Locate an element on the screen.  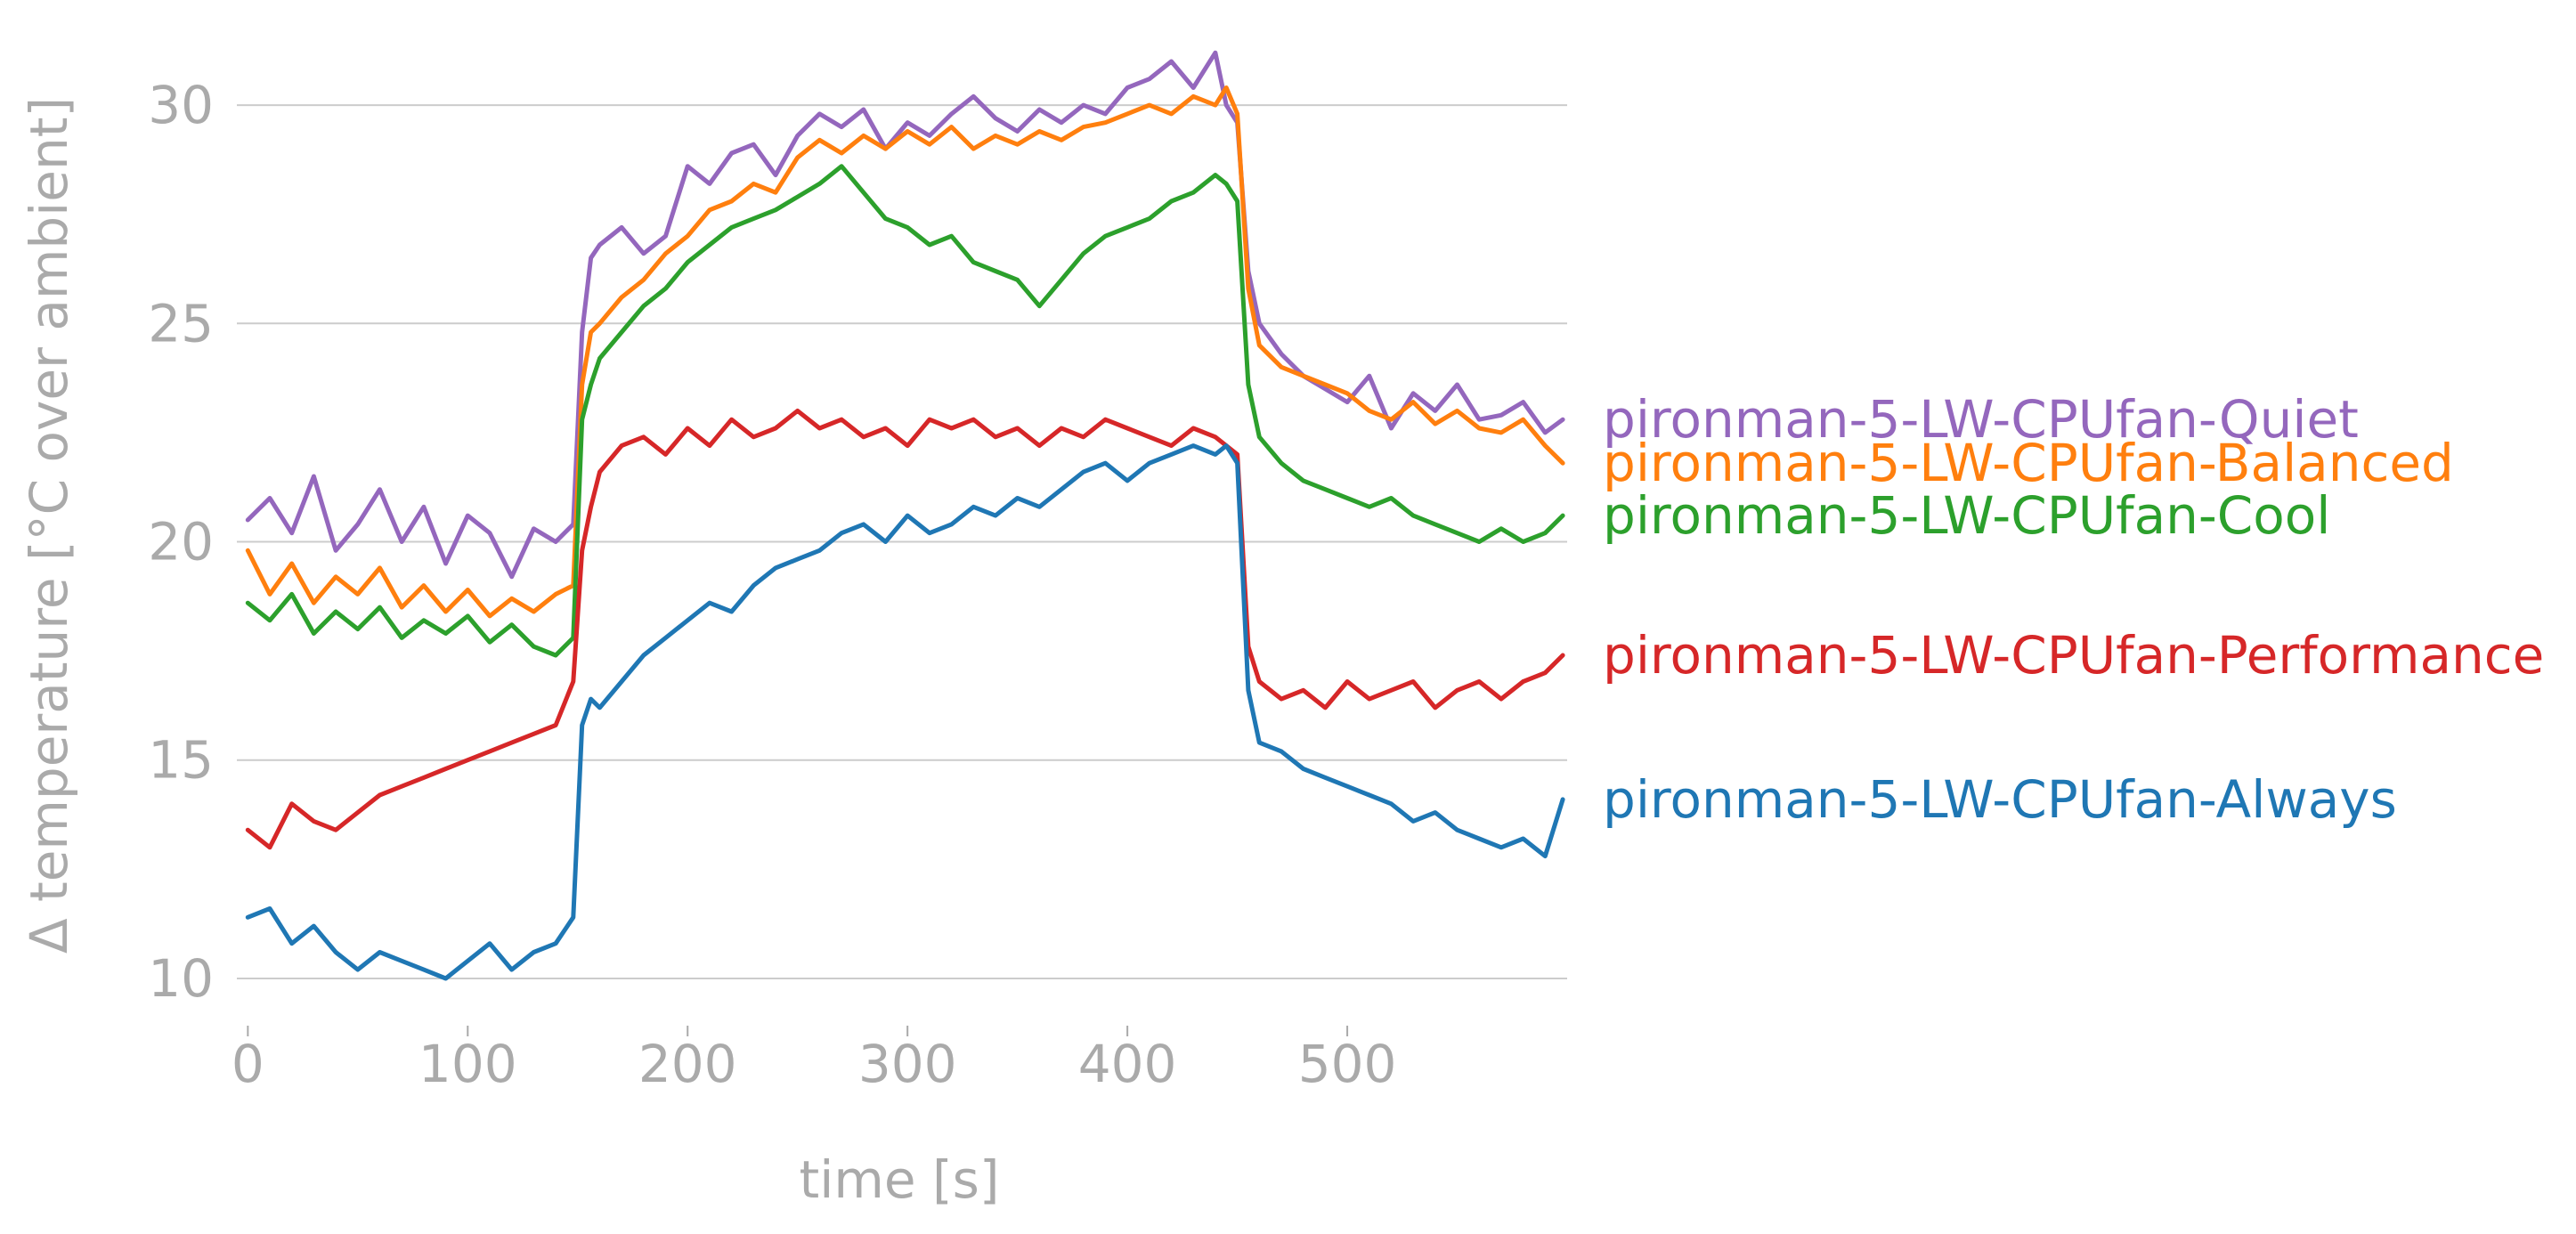
y-axis-ticks: 10 15 20 25 30 is located at coordinates (181, 542).